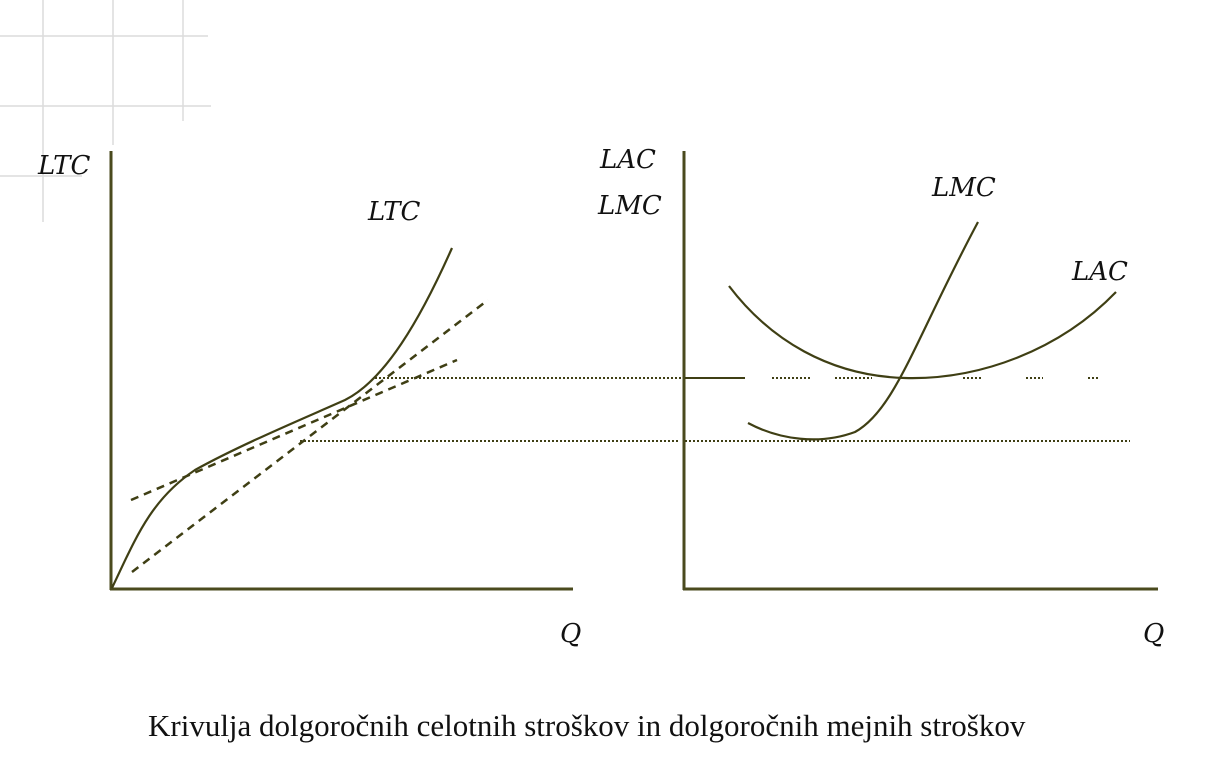  I want to click on left-y-axis-label: LTC, so click(63, 166).